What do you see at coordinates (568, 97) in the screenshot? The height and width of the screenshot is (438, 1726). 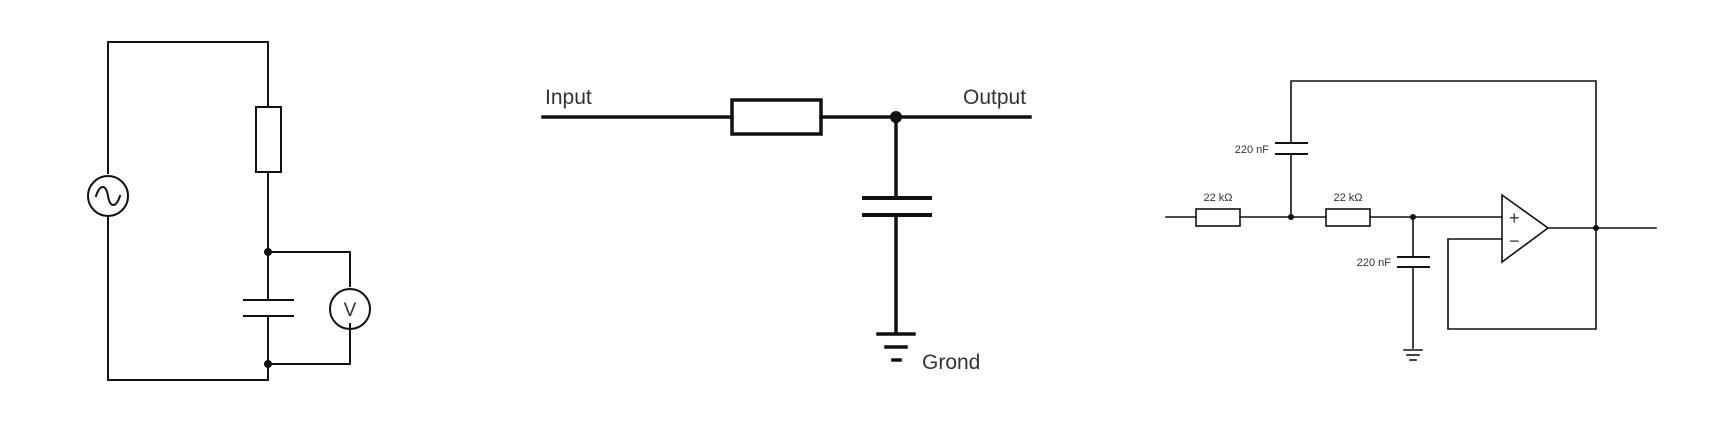 I see `input-label: Input` at bounding box center [568, 97].